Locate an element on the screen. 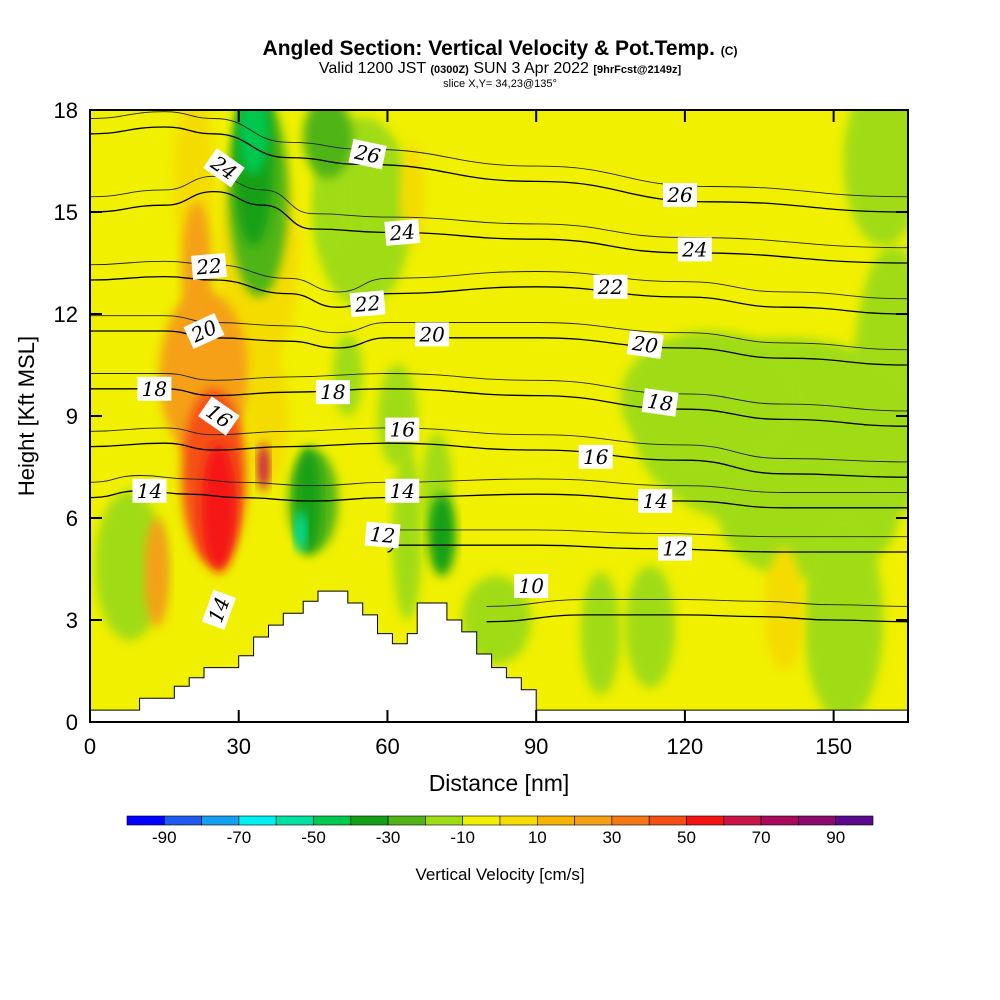 This screenshot has height=1000, width=1000. isoline-label-15: 16 is located at coordinates (402, 429).